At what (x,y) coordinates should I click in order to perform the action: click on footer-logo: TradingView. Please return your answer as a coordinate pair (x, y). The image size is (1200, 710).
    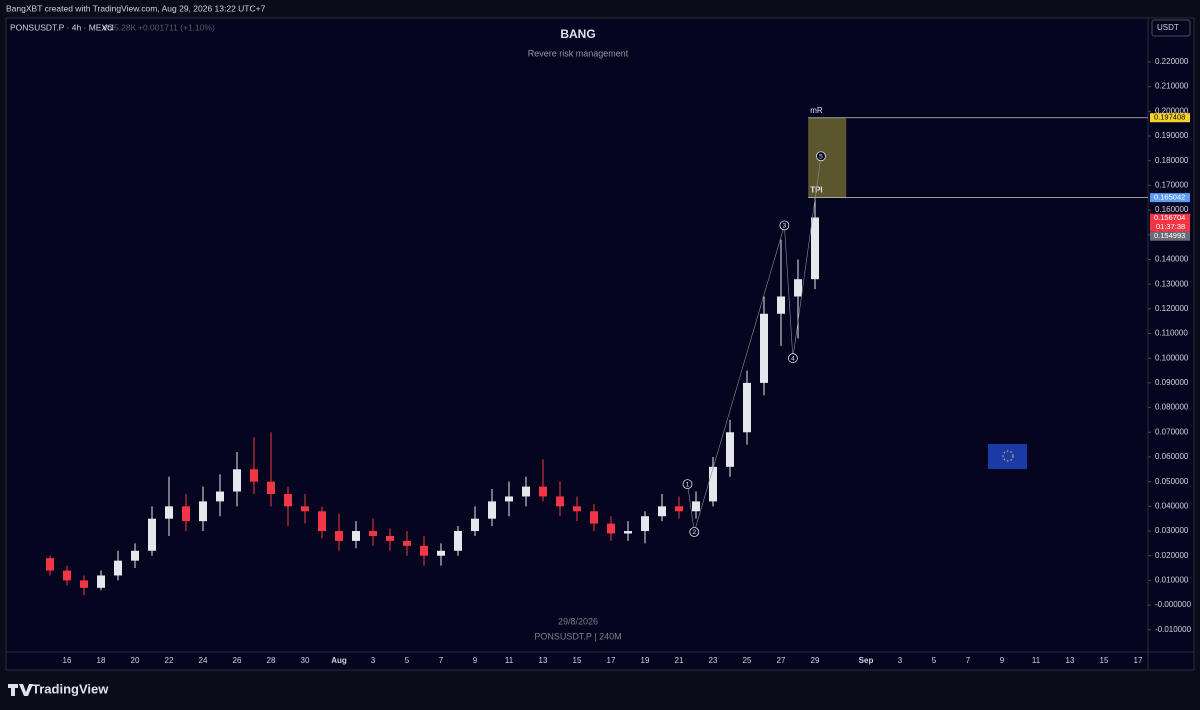
    Looking at the image, I should click on (70, 688).